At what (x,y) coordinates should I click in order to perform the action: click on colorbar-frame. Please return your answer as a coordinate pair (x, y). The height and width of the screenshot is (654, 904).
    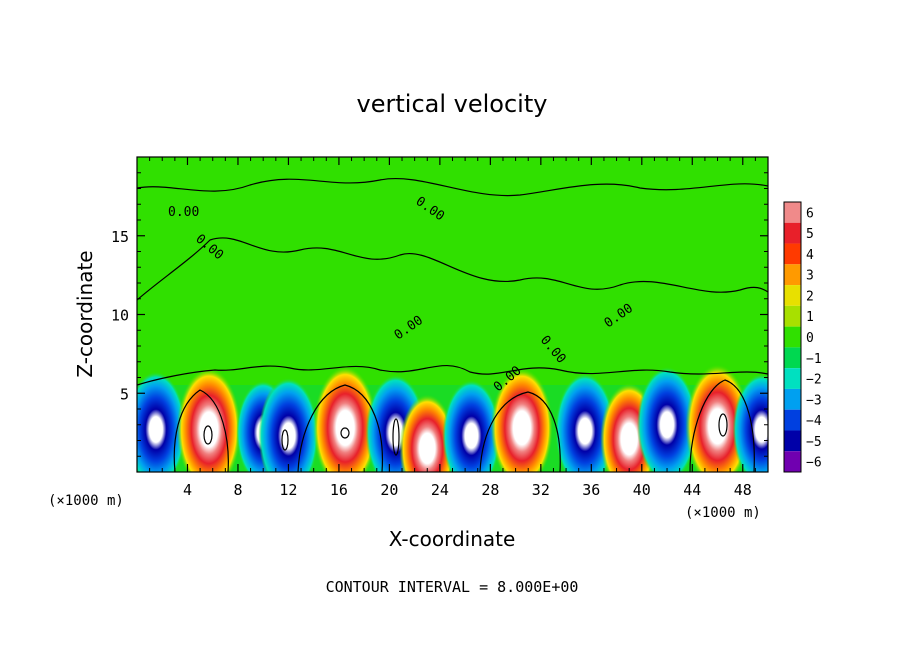
    Looking at the image, I should click on (792, 337).